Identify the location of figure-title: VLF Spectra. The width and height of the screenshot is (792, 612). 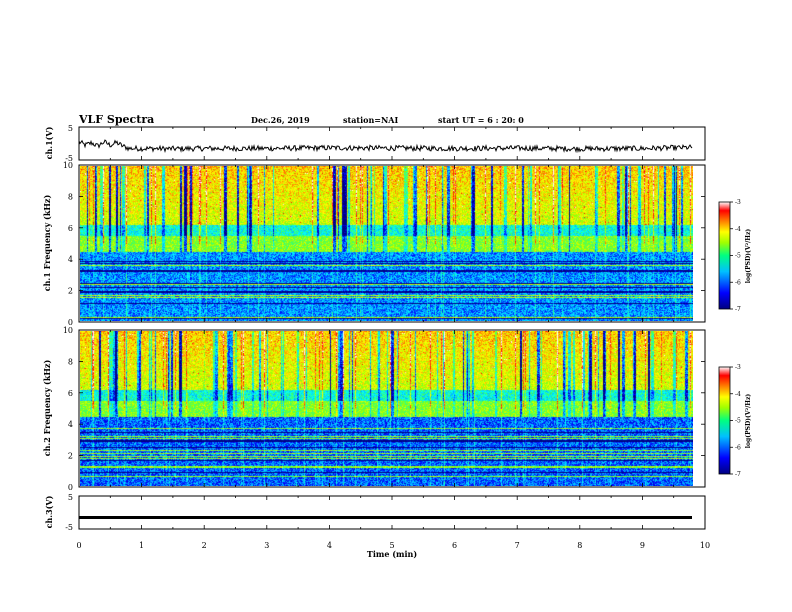
(117, 119).